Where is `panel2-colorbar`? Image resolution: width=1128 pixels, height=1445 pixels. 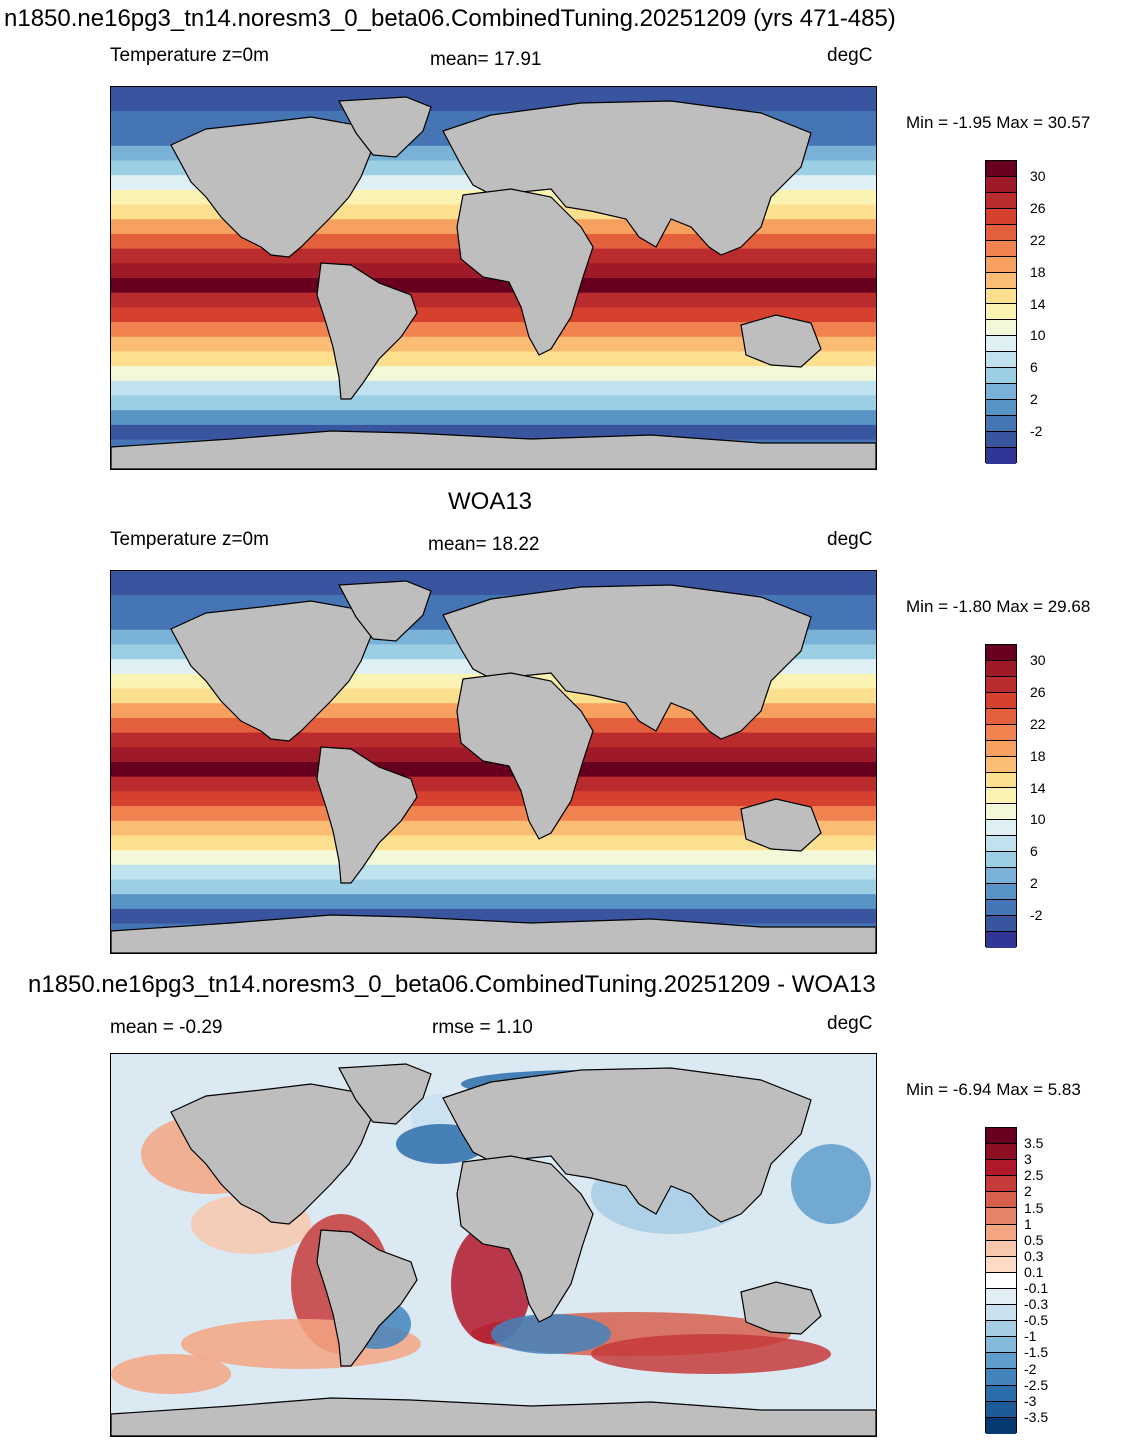 panel2-colorbar is located at coordinates (1001, 796).